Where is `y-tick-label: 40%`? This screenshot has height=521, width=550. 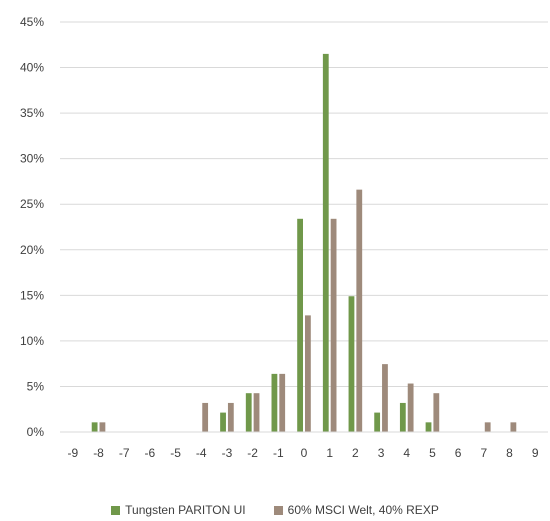 y-tick-label: 40% is located at coordinates (32, 68).